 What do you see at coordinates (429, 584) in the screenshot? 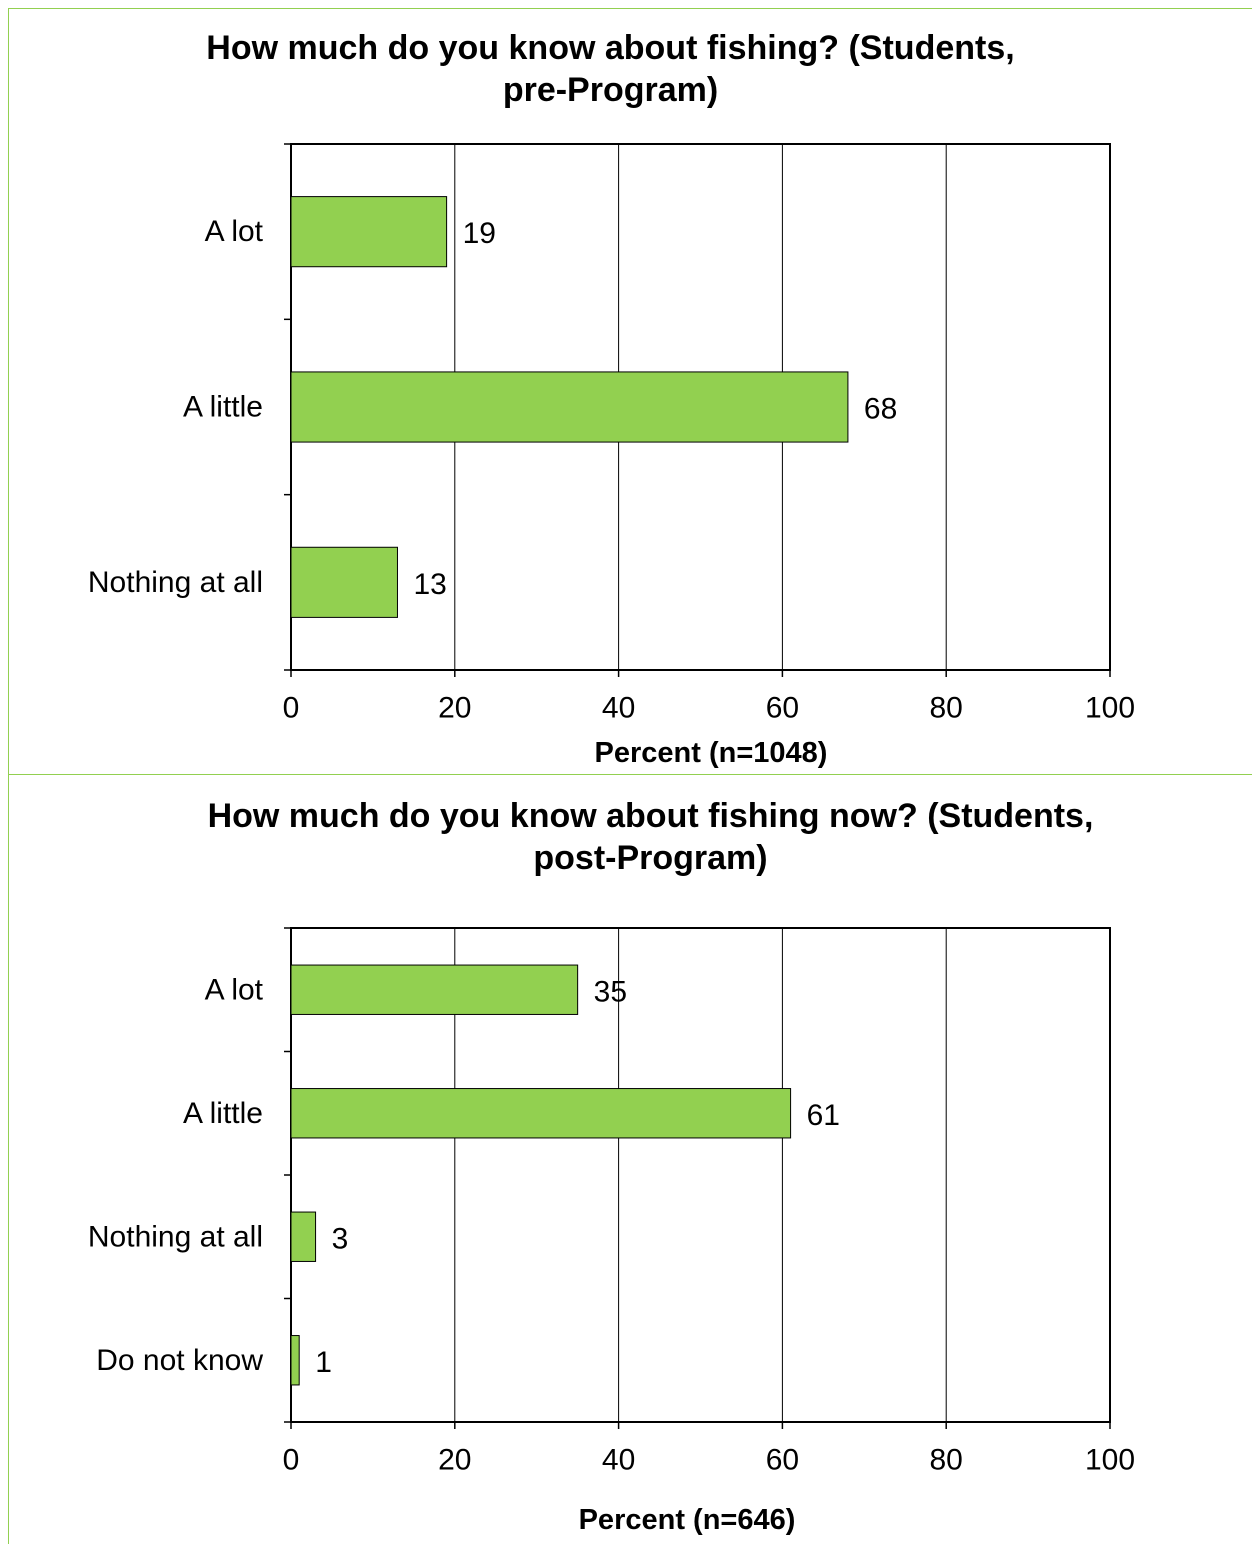
I see `data-label: 13` at bounding box center [429, 584].